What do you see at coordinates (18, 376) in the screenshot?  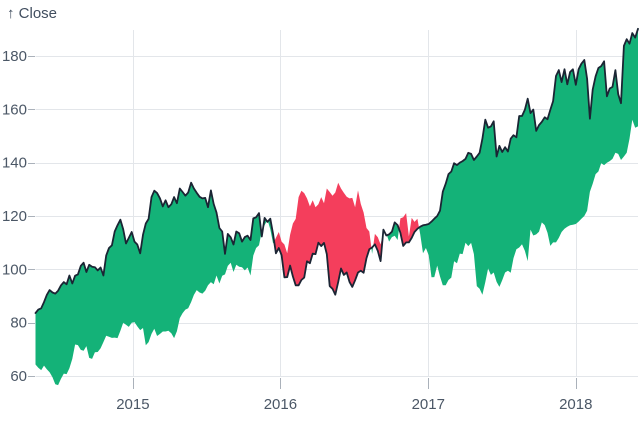 I see `y-tick-label: 60` at bounding box center [18, 376].